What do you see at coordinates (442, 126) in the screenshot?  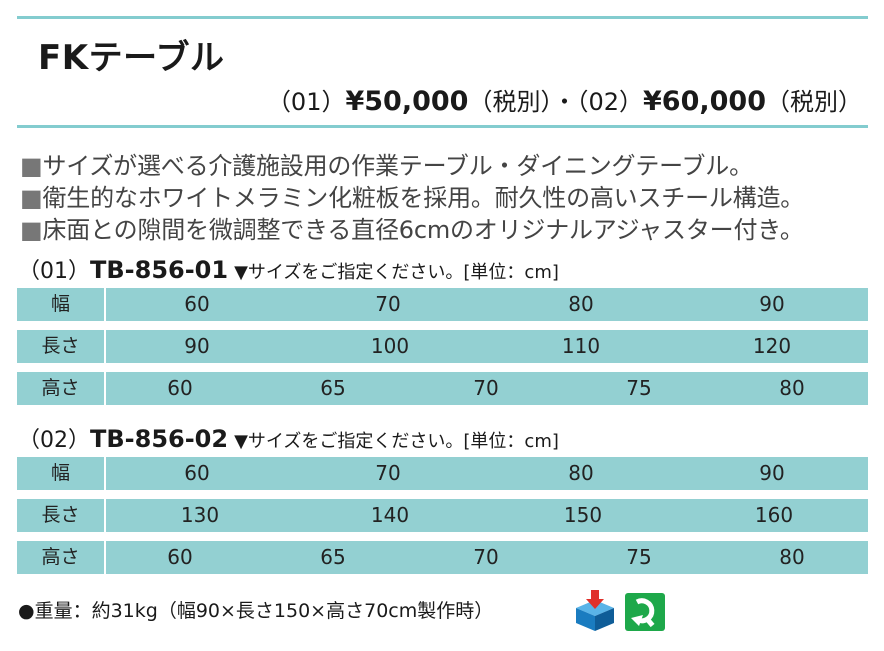 I see `mid-rule` at bounding box center [442, 126].